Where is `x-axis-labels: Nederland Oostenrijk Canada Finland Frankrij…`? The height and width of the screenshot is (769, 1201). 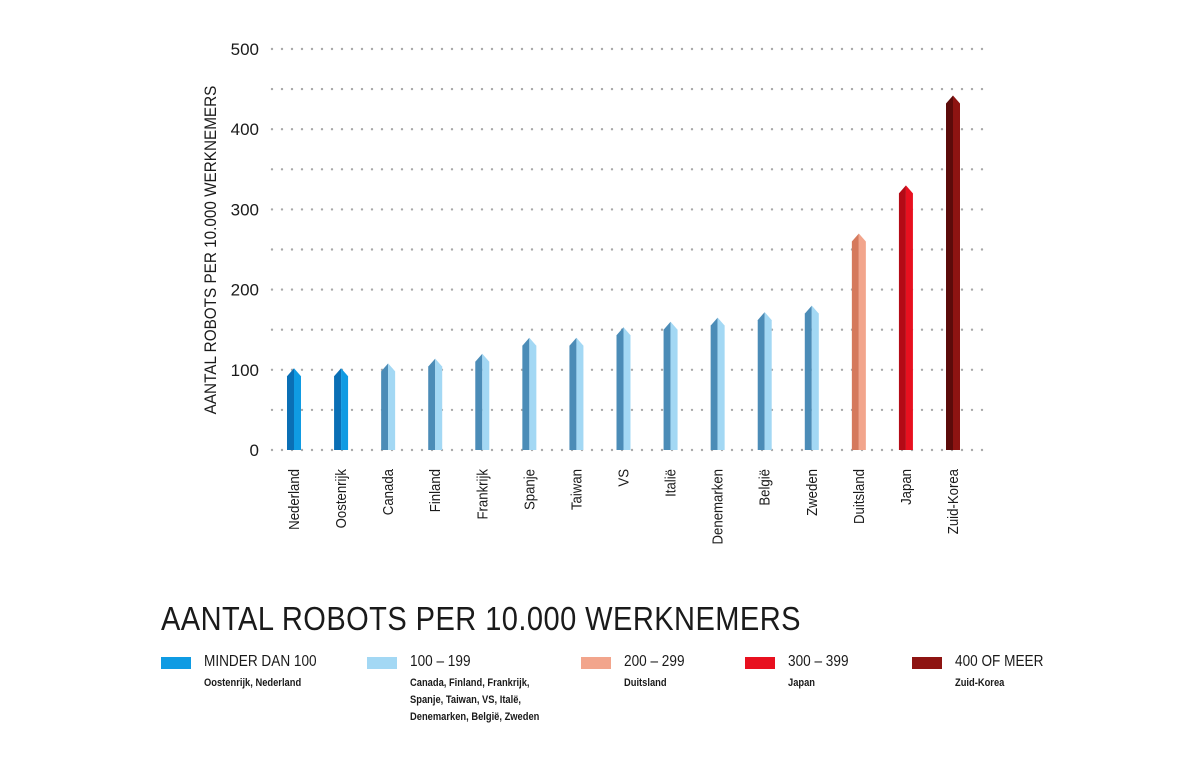 x-axis-labels: Nederland Oostenrijk Canada Finland Frankrij… is located at coordinates (623, 506).